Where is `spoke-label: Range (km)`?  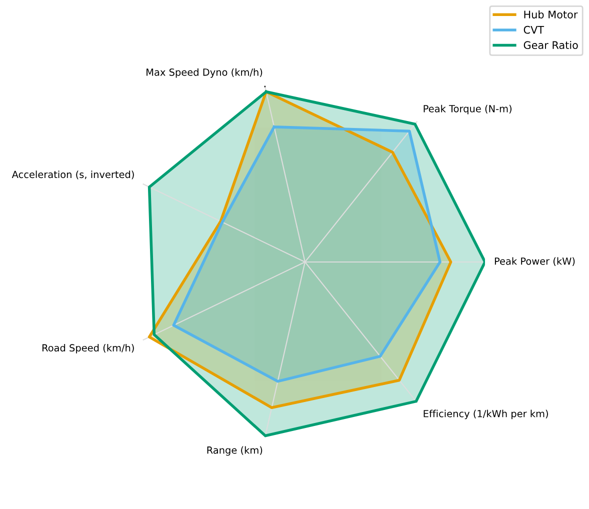 spoke-label: Range (km) is located at coordinates (234, 451).